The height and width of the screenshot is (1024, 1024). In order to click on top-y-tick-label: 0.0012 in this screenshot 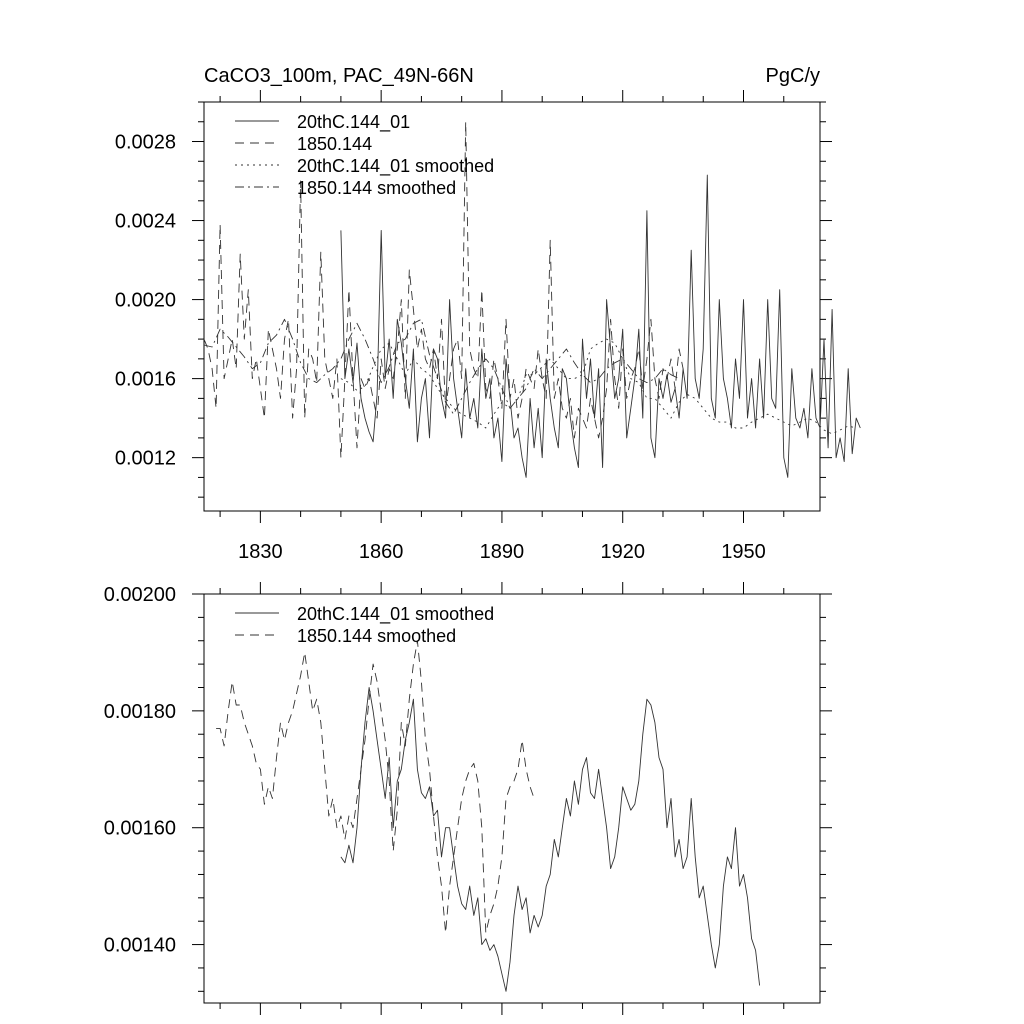, I will do `click(145, 459)`.